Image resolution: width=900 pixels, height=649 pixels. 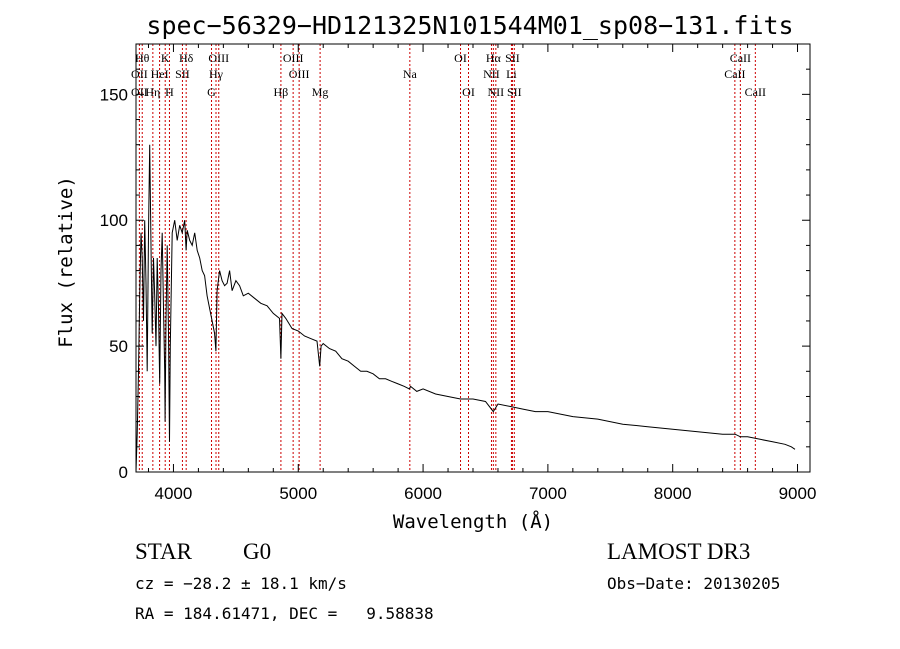 I want to click on line-label-18: OI, so click(x=468, y=92).